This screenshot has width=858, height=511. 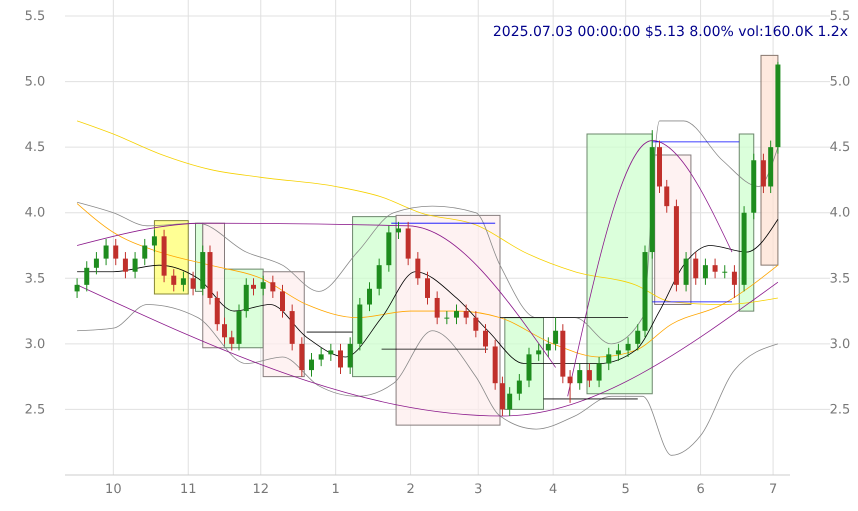 I want to click on x-tick-label: 11, so click(x=188, y=489).